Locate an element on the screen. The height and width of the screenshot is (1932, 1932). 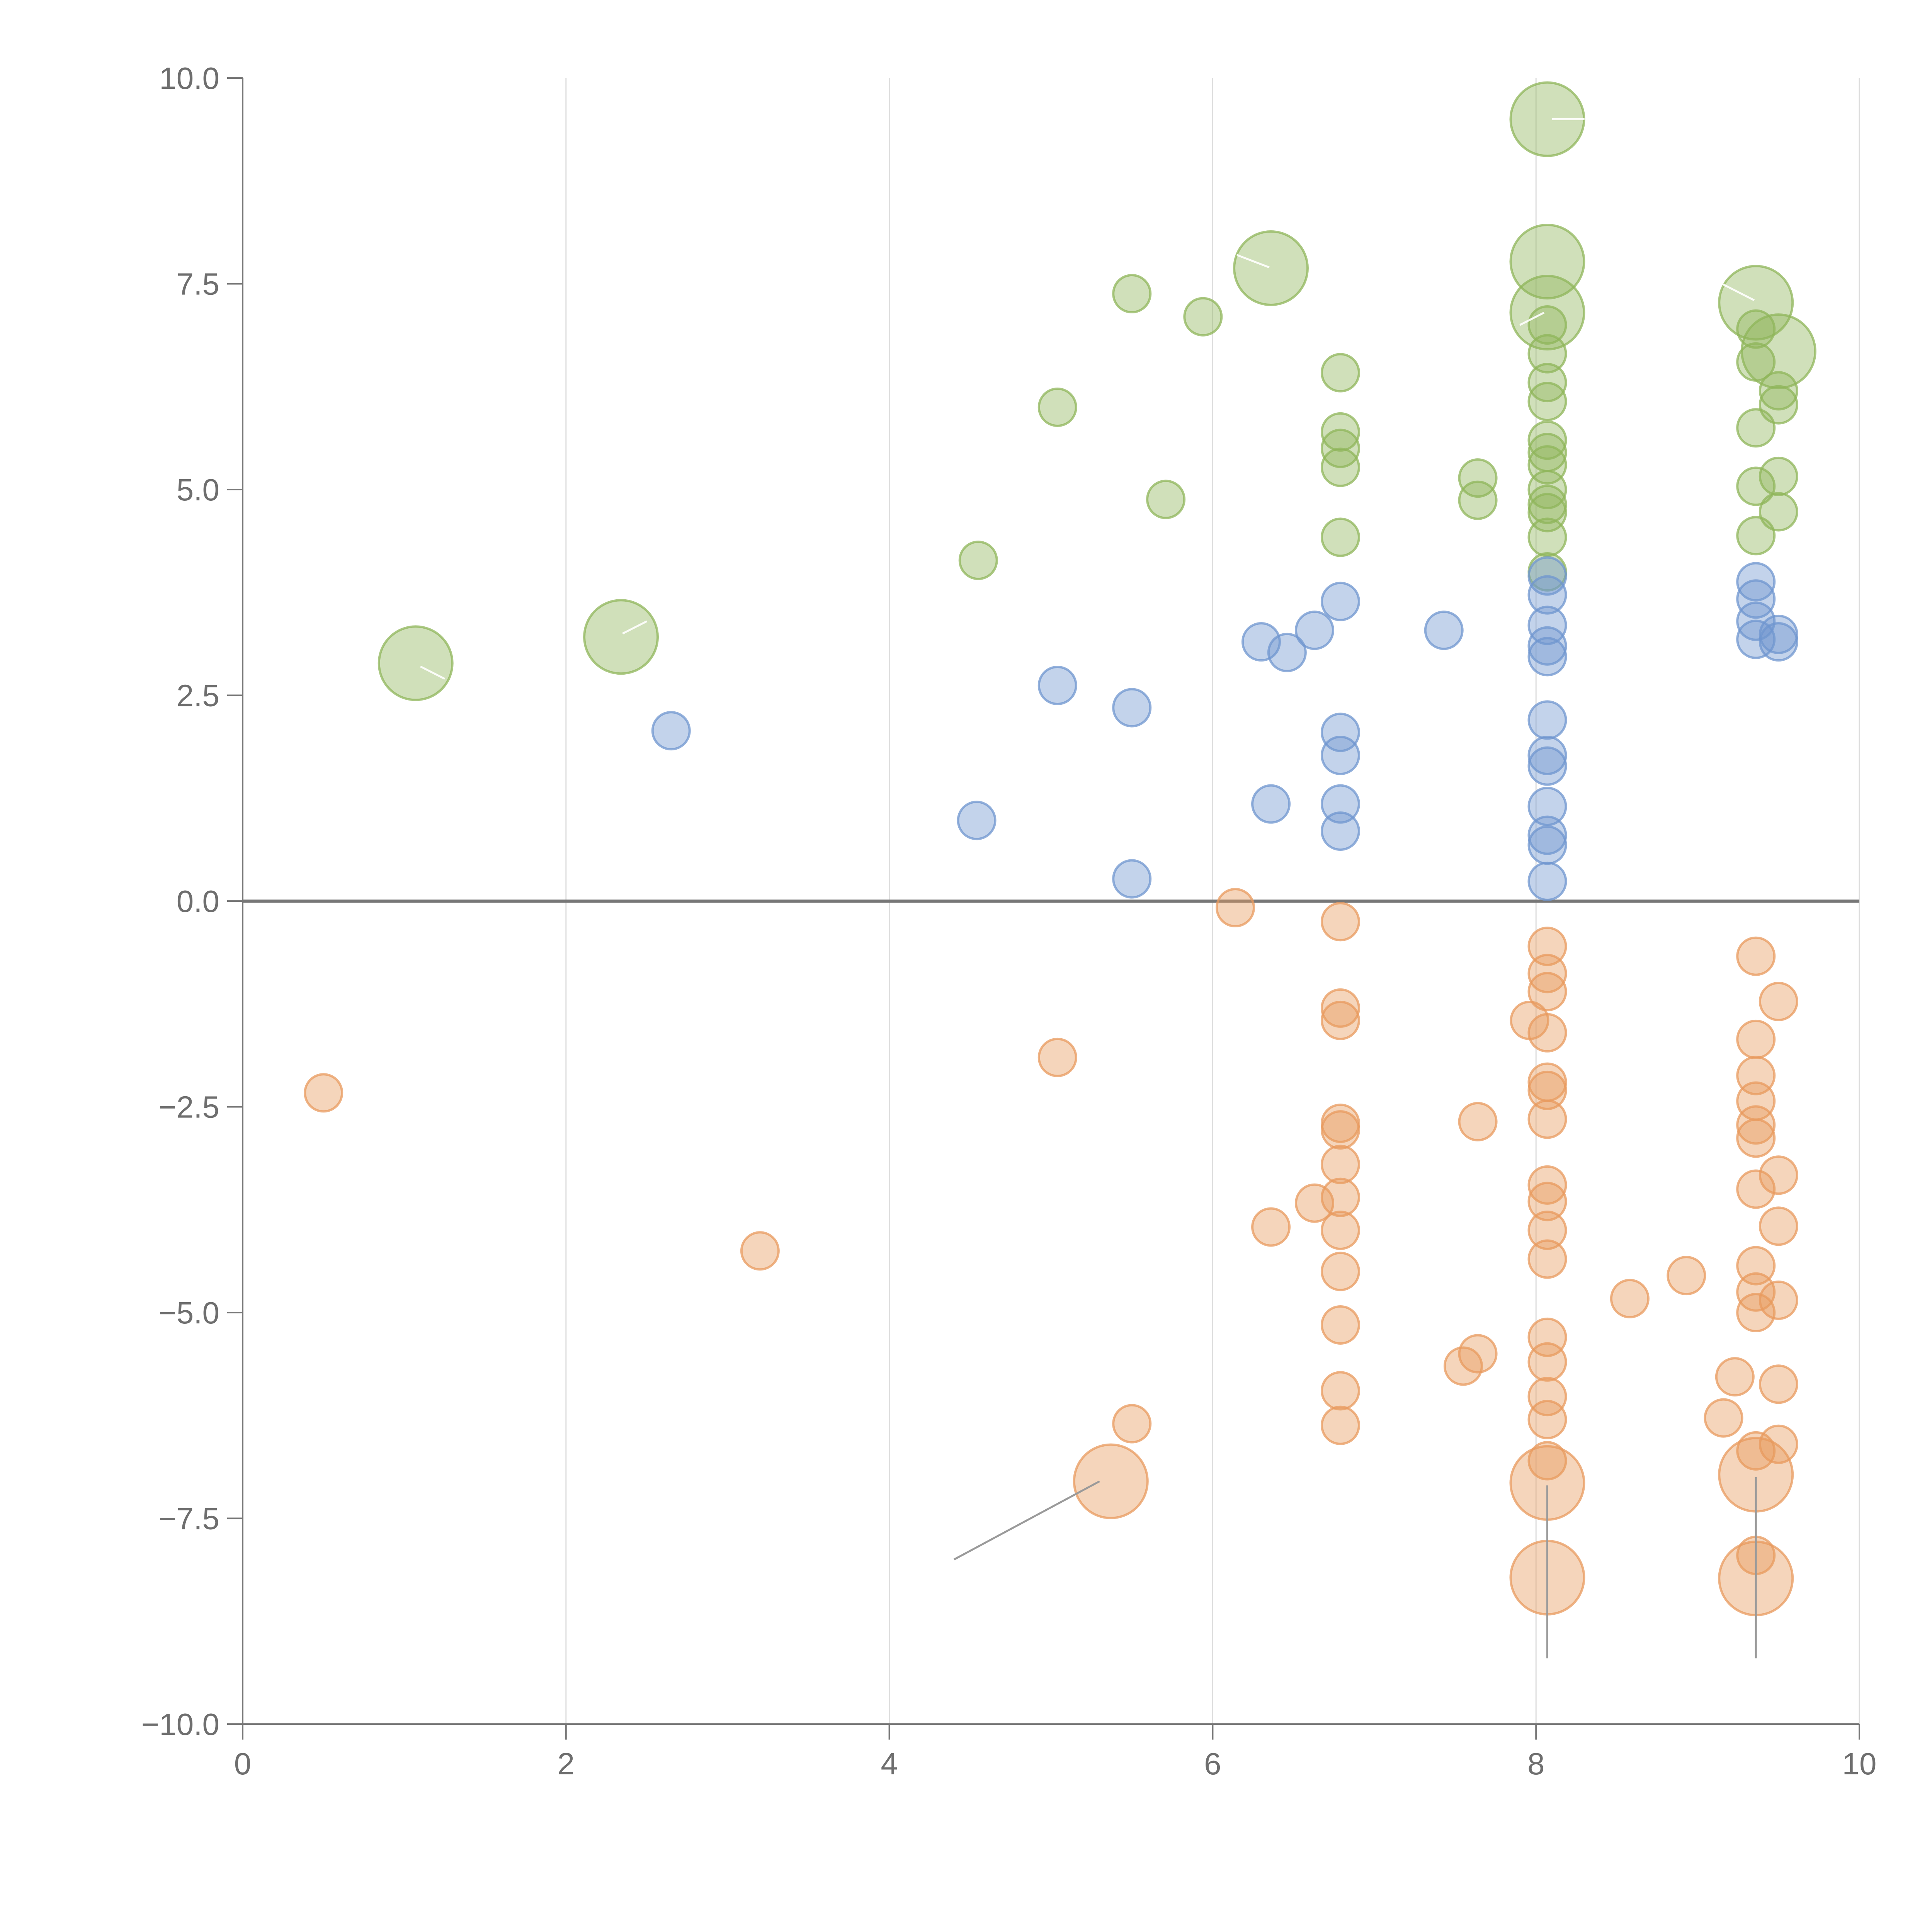
x-tick-label: 4 is located at coordinates (890, 1764).